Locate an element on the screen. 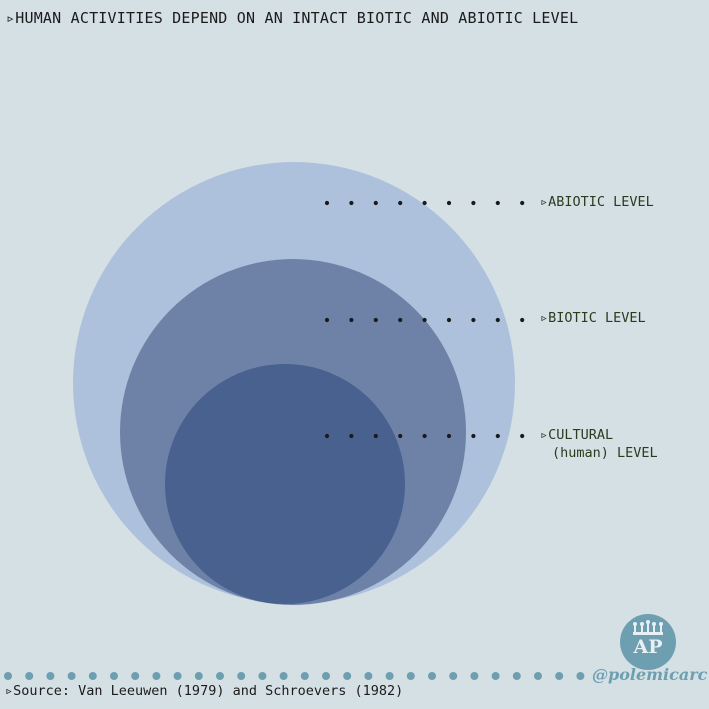 This screenshot has height=709, width=709. footer-dot-divider is located at coordinates (294, 676).